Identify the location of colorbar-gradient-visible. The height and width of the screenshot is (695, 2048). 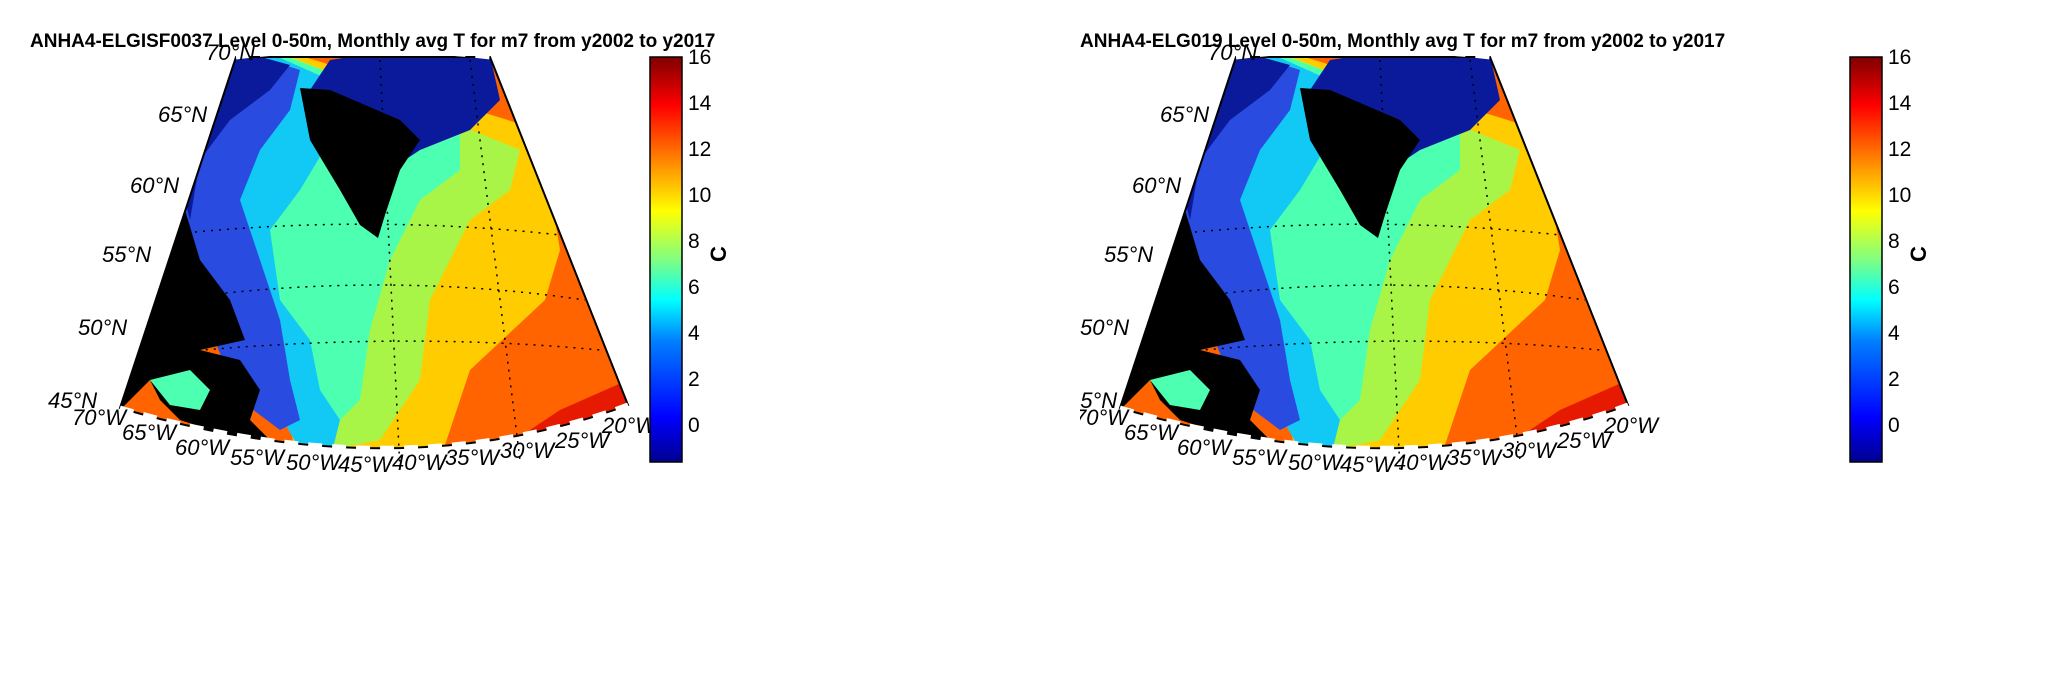
(1866, 259).